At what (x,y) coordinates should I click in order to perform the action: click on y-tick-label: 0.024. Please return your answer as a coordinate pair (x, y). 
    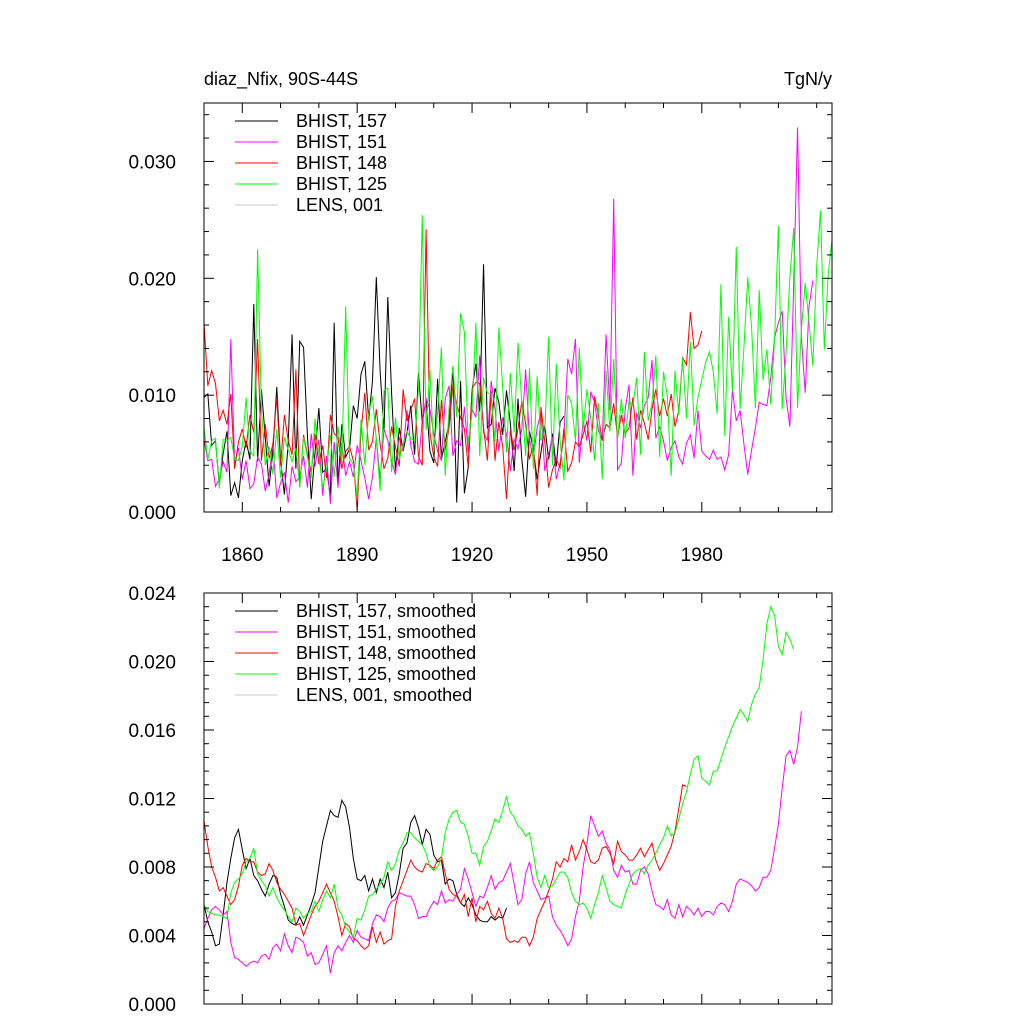
    Looking at the image, I should click on (152, 594).